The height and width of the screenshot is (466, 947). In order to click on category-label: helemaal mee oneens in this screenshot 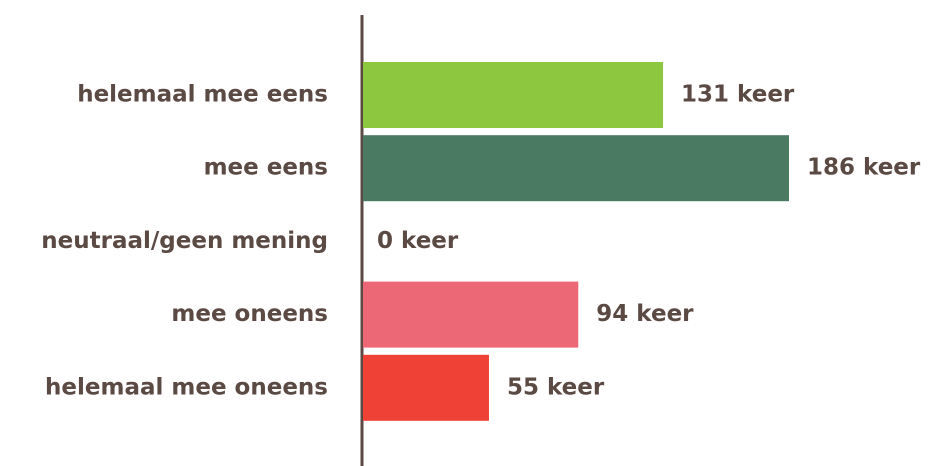, I will do `click(186, 387)`.